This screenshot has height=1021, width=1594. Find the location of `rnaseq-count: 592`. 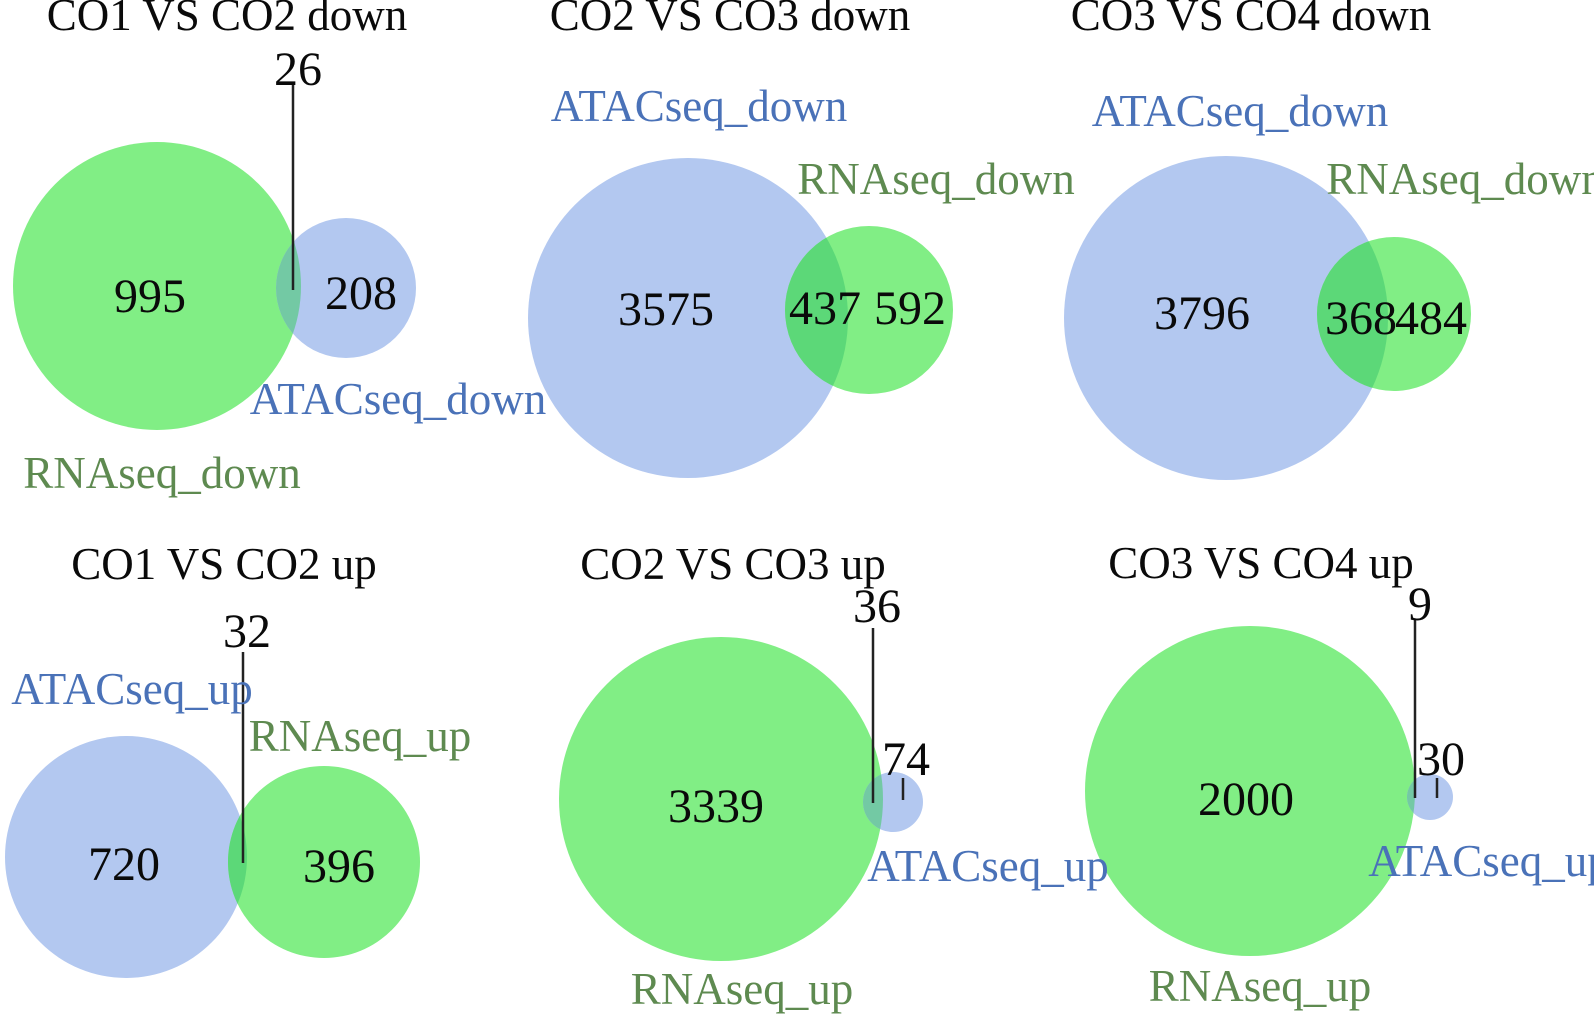

rnaseq-count: 592 is located at coordinates (910, 308).